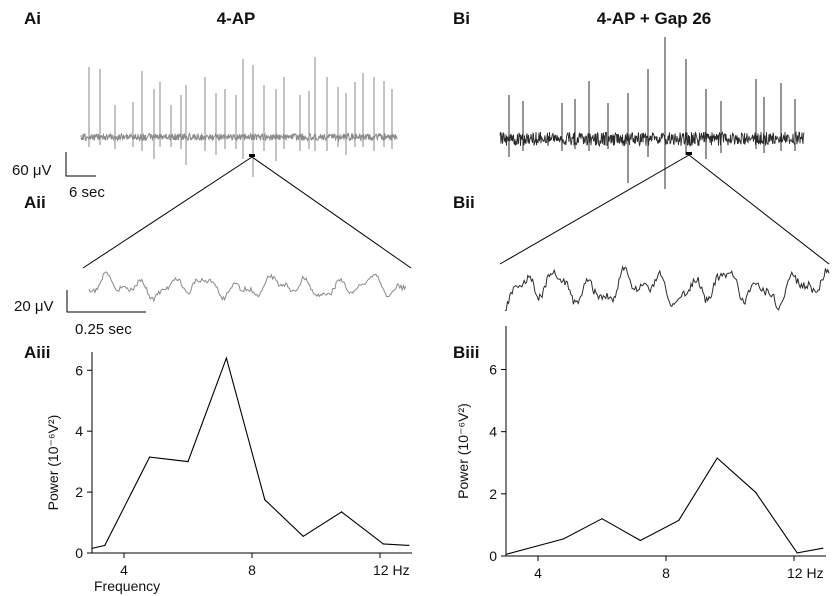 The height and width of the screenshot is (596, 836). I want to click on zoom-trace-4ap, so click(247, 287).